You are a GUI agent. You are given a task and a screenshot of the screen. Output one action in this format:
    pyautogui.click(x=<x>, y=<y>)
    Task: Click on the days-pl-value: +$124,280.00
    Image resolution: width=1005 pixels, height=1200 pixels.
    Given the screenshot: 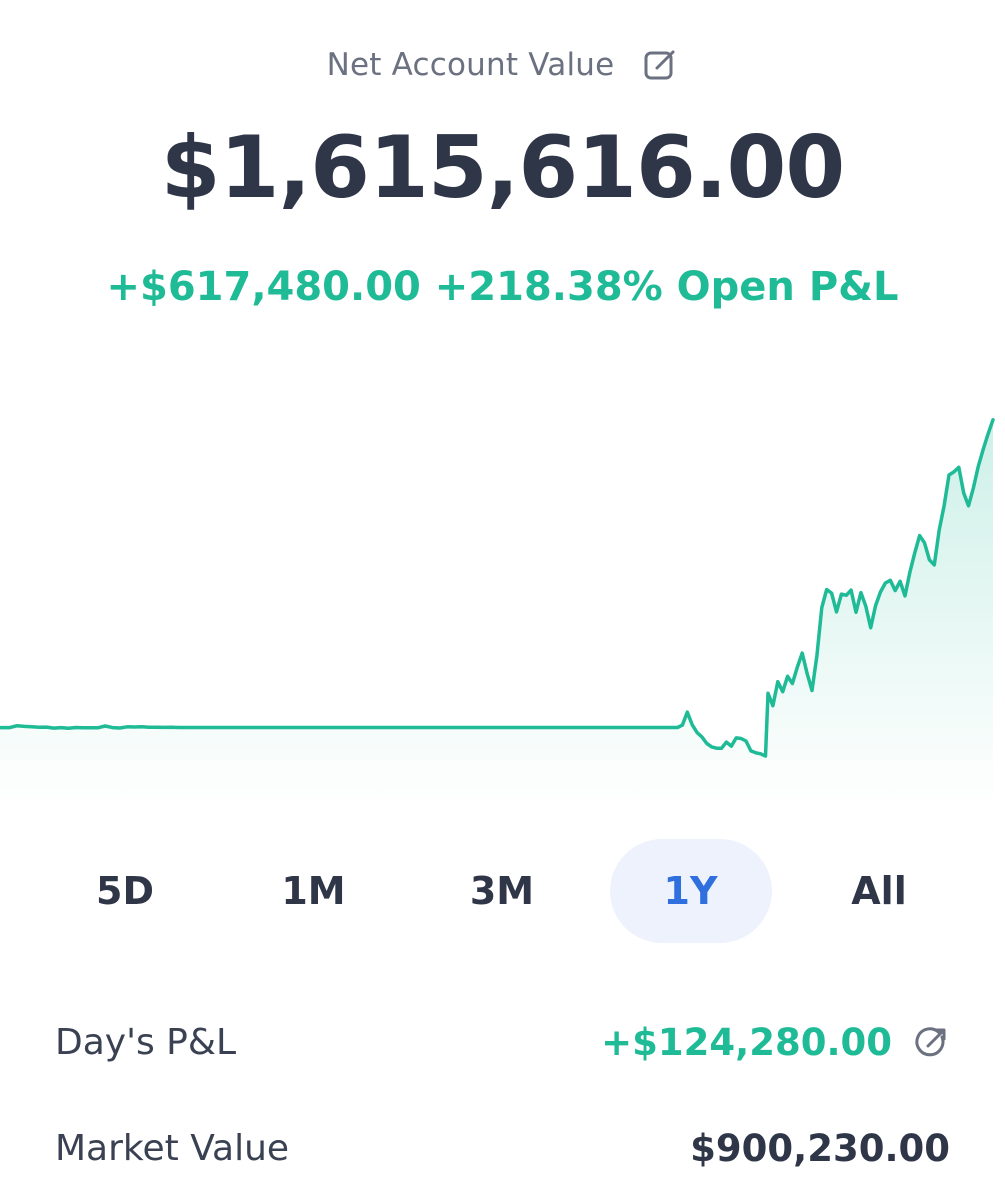 What is the action you would take?
    pyautogui.click(x=746, y=1042)
    